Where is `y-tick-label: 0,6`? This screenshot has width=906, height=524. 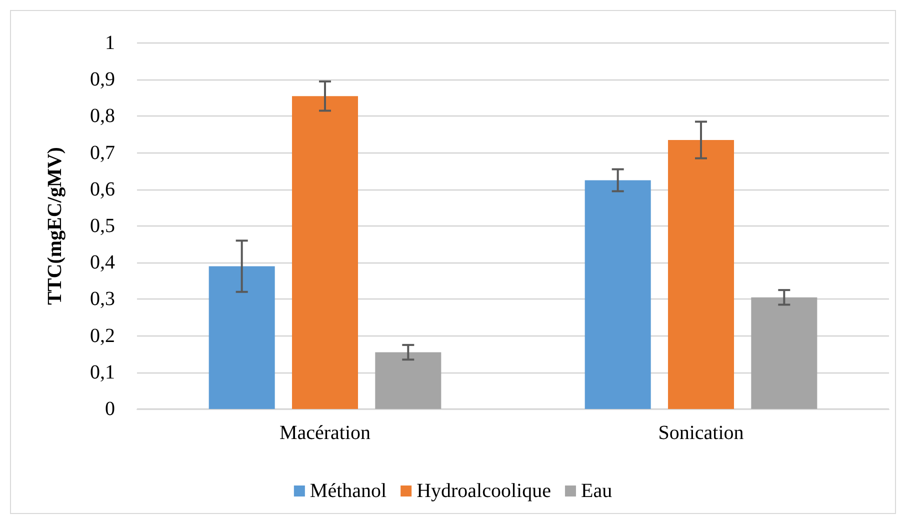
y-tick-label: 0,6 is located at coordinates (102, 189).